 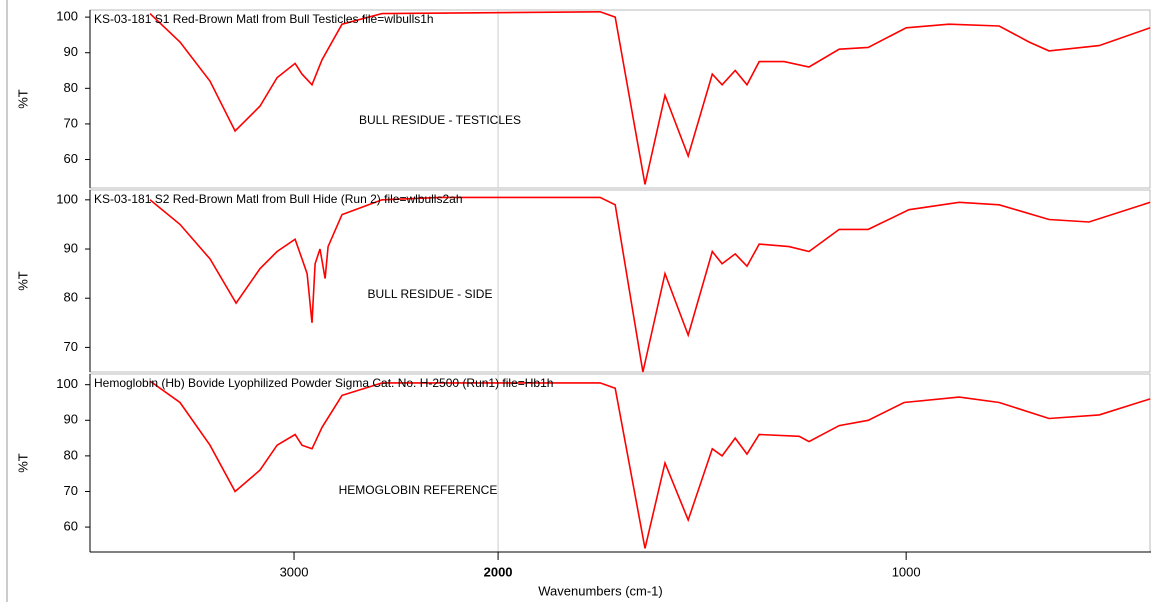 What do you see at coordinates (418, 490) in the screenshot?
I see `panel-annotation: HEMOGLOBIN REFERENCE` at bounding box center [418, 490].